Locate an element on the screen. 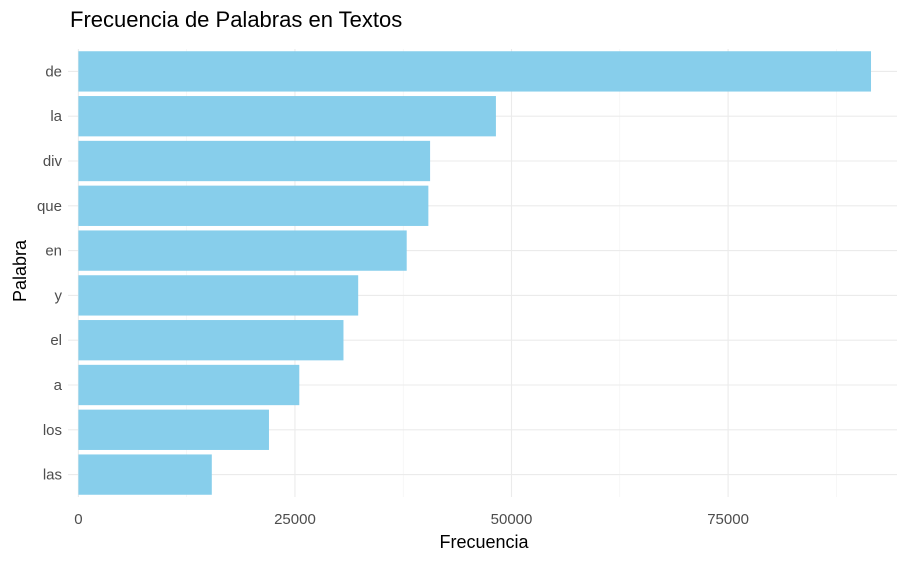 Image resolution: width=908 pixels, height=561 pixels. y-tick-label: la is located at coordinates (56, 116).